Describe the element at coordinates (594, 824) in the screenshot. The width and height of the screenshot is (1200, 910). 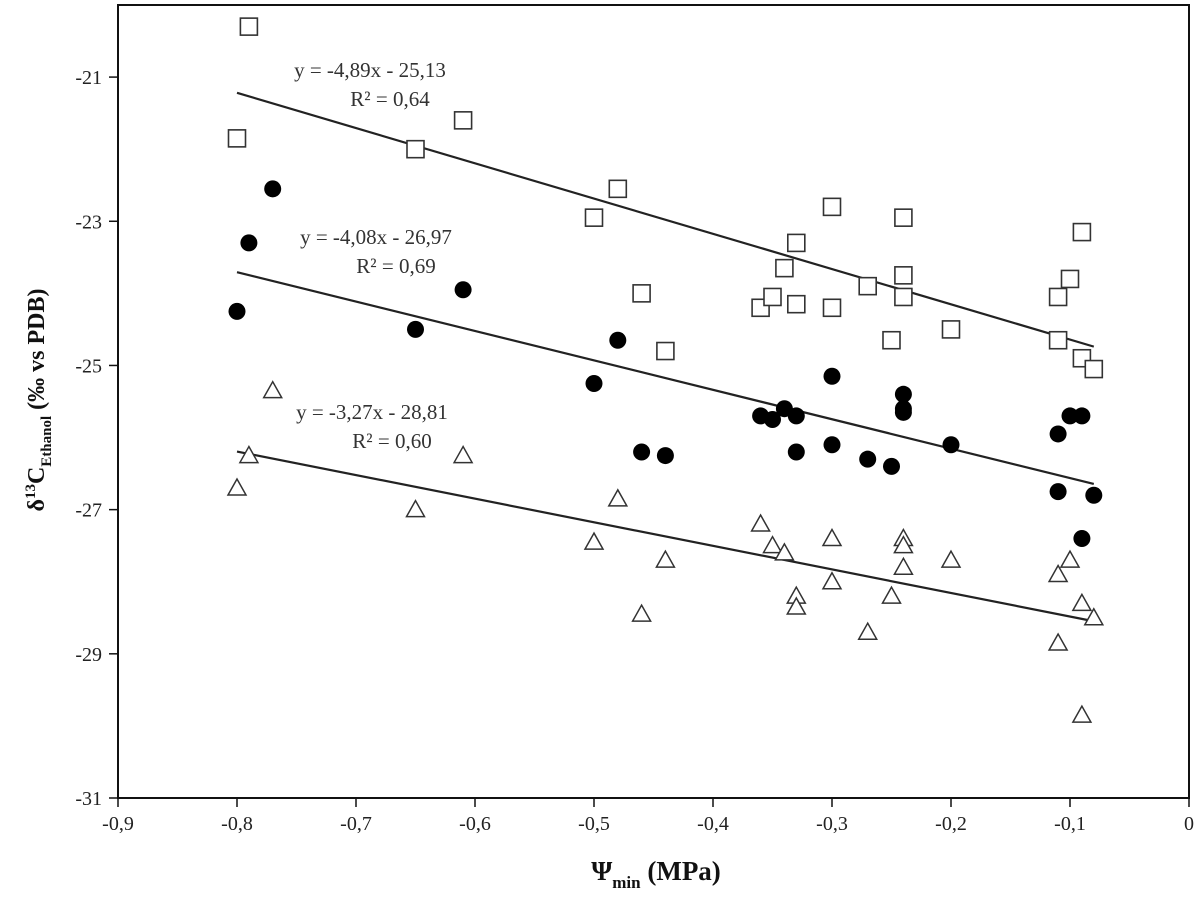
I see `x-tick-label: -0,5` at that location.